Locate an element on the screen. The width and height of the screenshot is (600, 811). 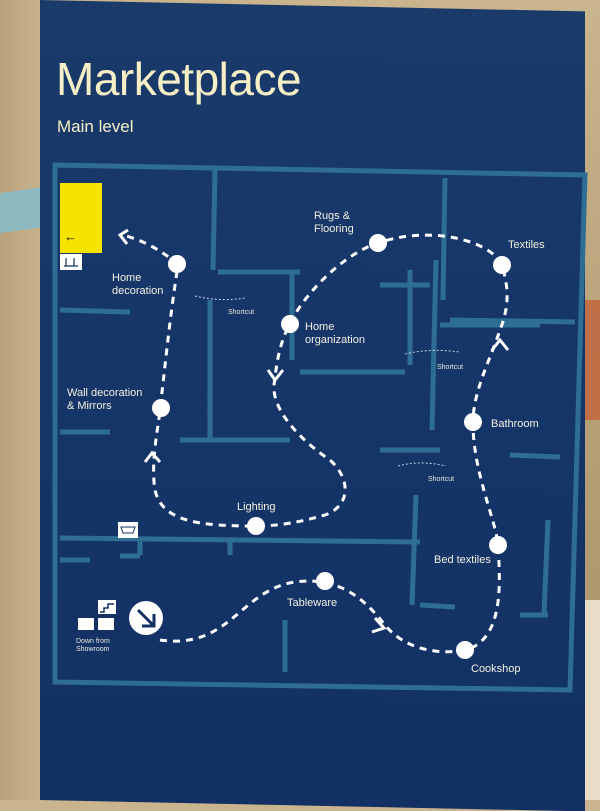
shortcut-lines is located at coordinates (327, 381).